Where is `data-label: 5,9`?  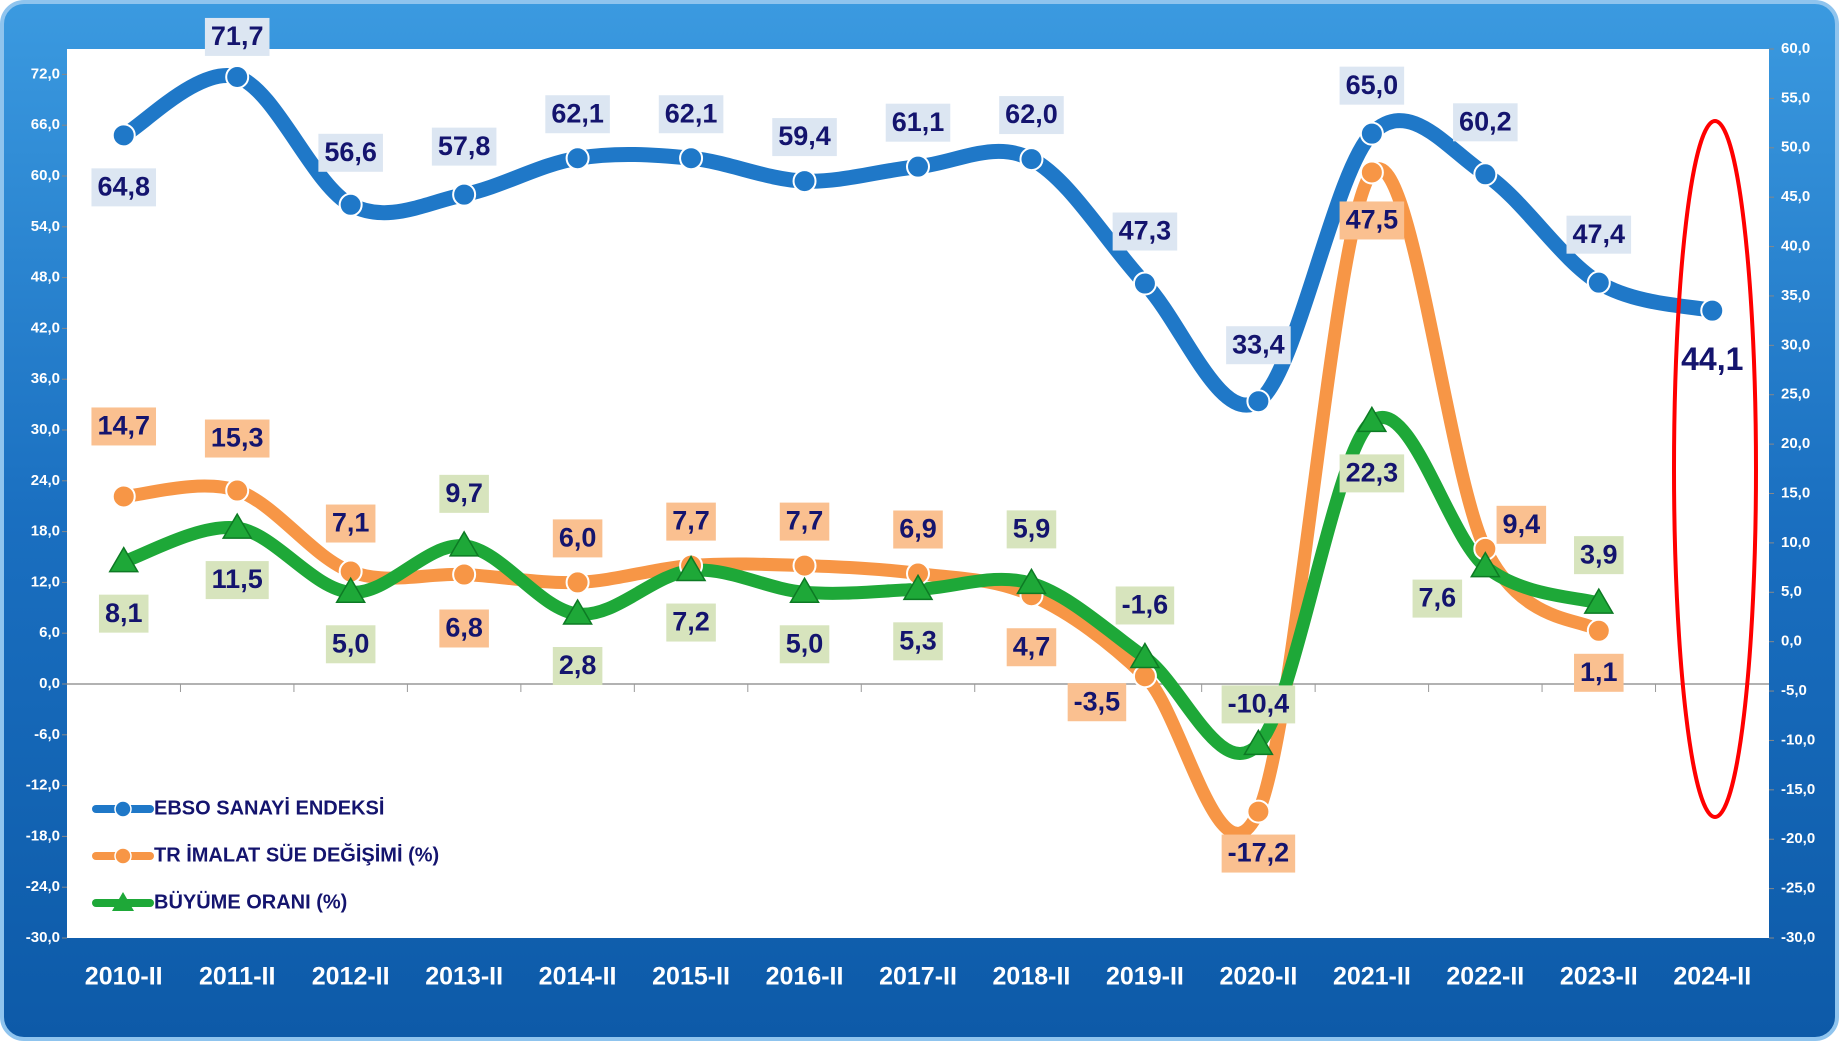 data-label: 5,9 is located at coordinates (1032, 529).